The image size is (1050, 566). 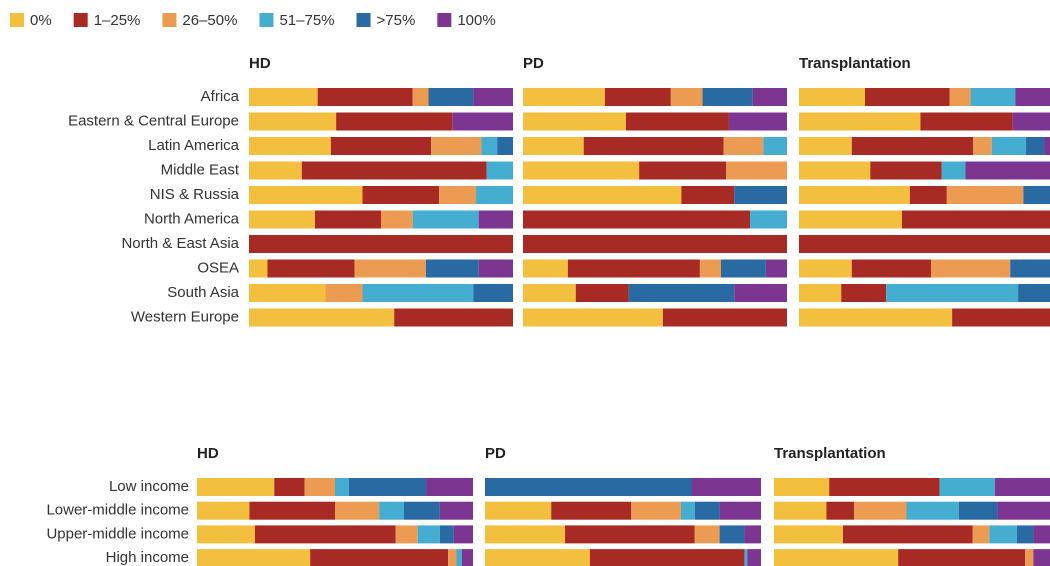 I want to click on category-label: North & East Asia, so click(x=180, y=243).